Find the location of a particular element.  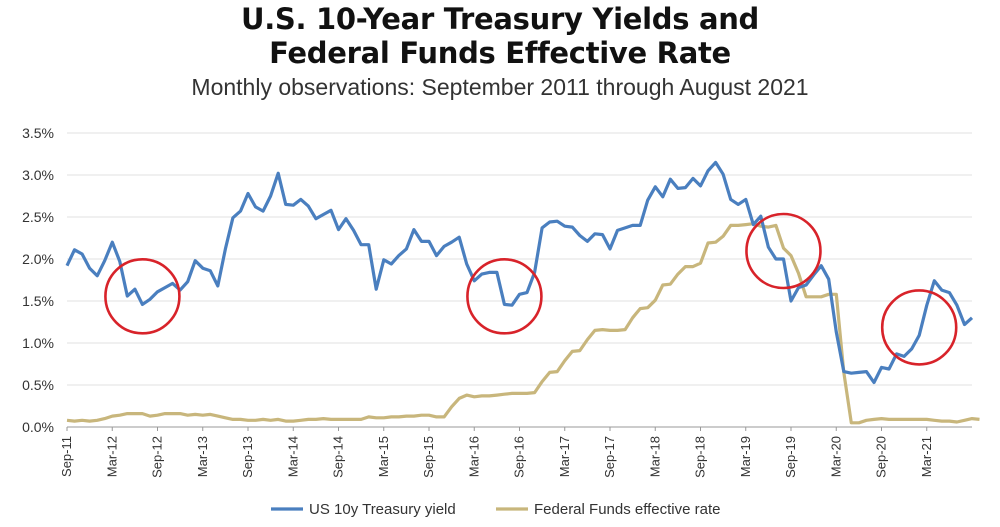

y-tick-label: 3.0% is located at coordinates (38, 175).